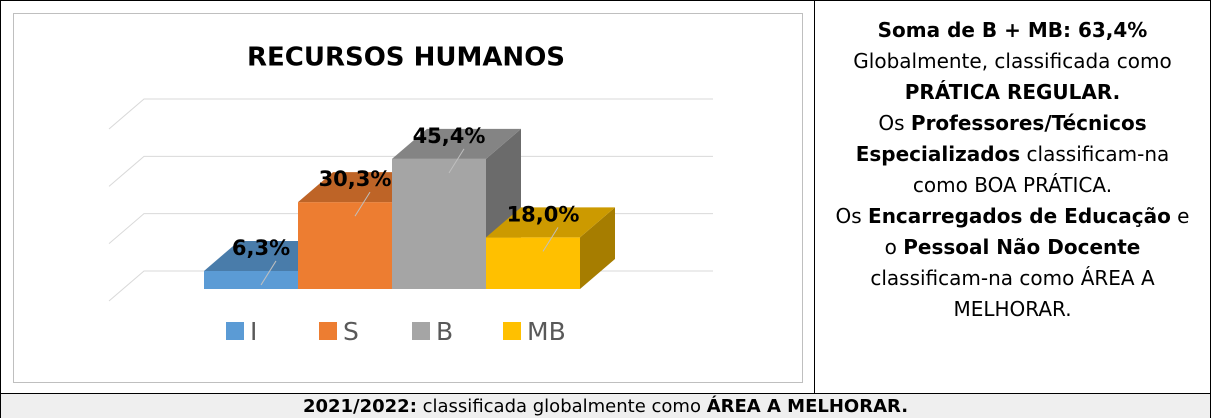 This screenshot has height=418, width=1211. What do you see at coordinates (351, 331) in the screenshot?
I see `legend-label: S` at bounding box center [351, 331].